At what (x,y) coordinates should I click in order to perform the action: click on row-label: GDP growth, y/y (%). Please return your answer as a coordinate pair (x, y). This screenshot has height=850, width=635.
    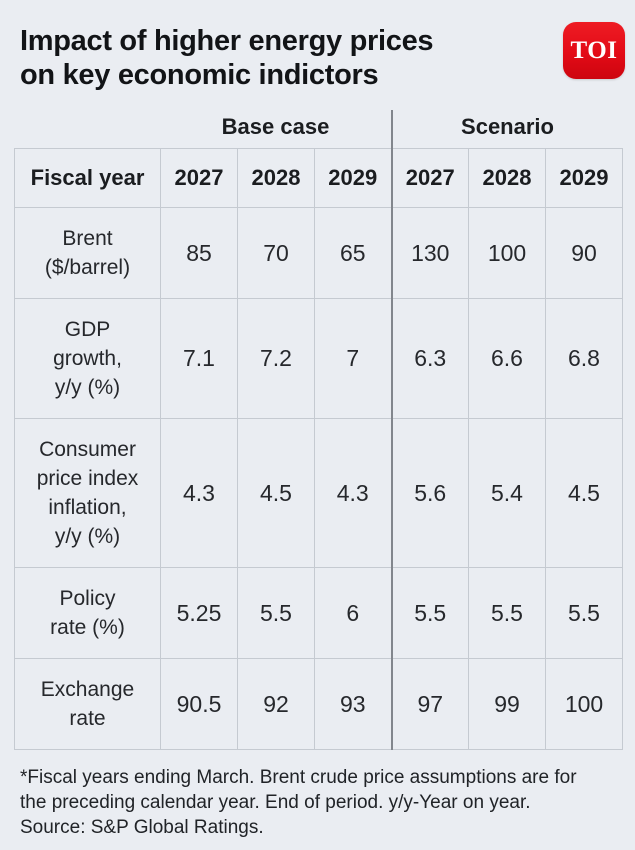
    Looking at the image, I should click on (87, 358).